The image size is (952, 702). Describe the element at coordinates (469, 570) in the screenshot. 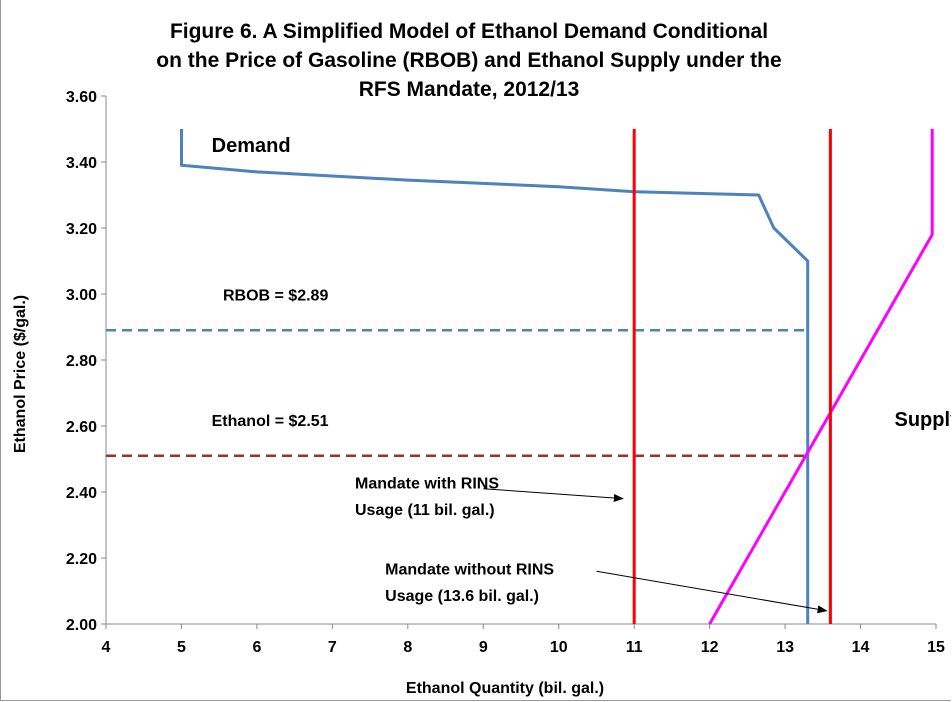

I see `annotation-mandate-norins-1: Mandate without RINS` at that location.